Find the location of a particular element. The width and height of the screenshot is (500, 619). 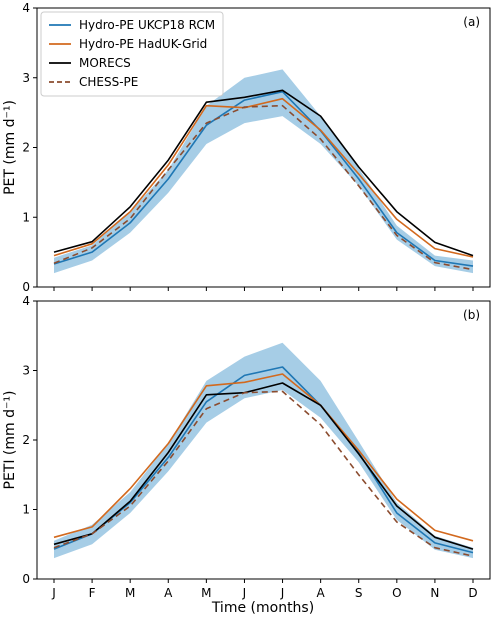

legend-box is located at coordinates (132, 54).